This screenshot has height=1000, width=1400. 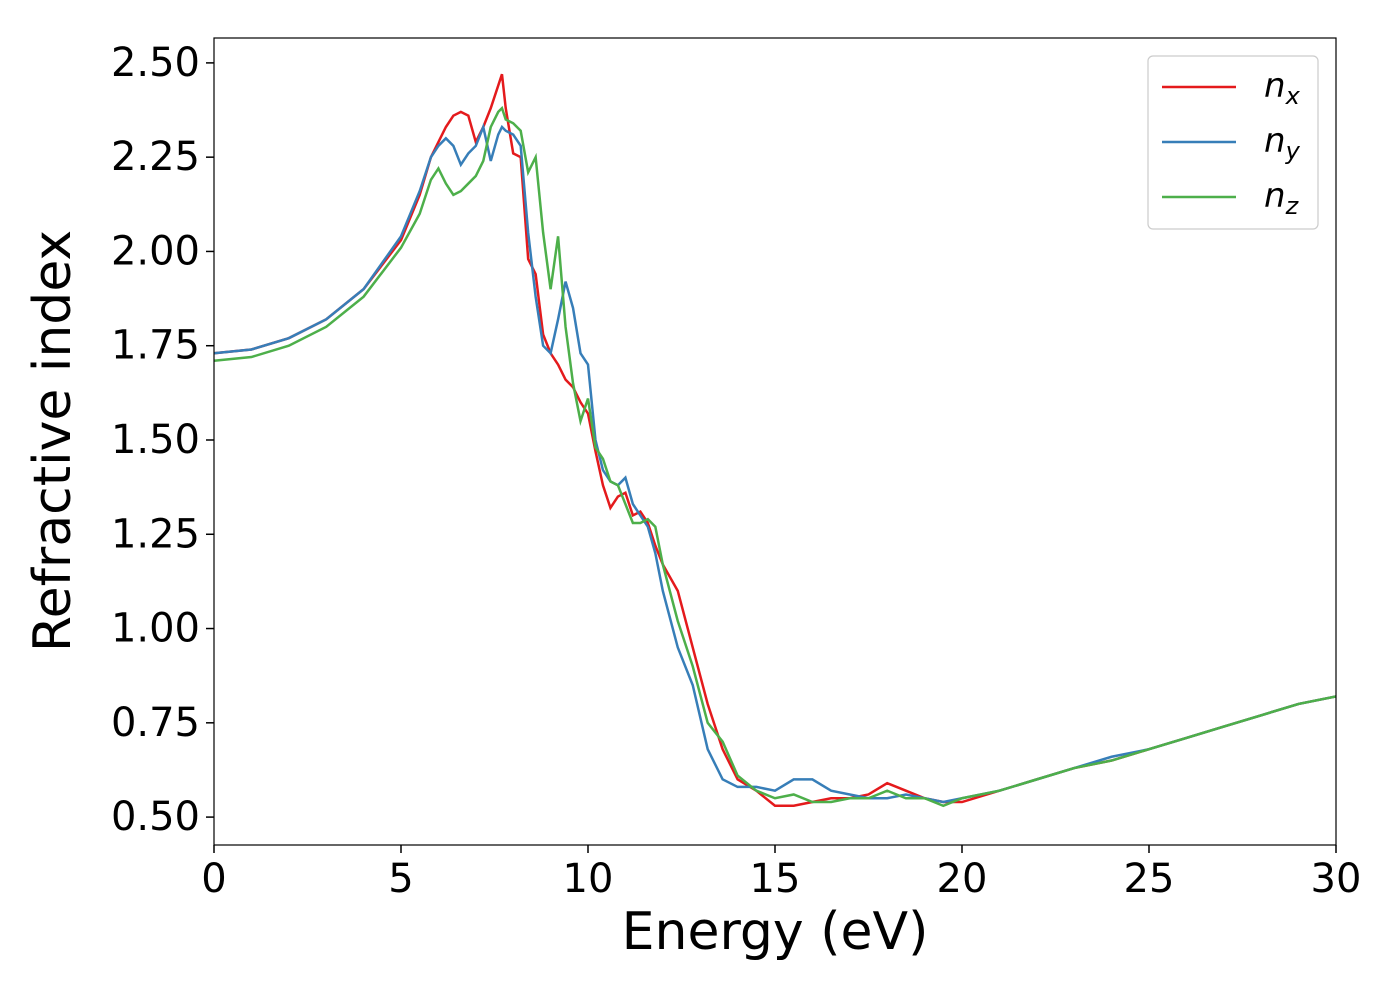 I want to click on x-tick-label: 25, so click(x=1149, y=879).